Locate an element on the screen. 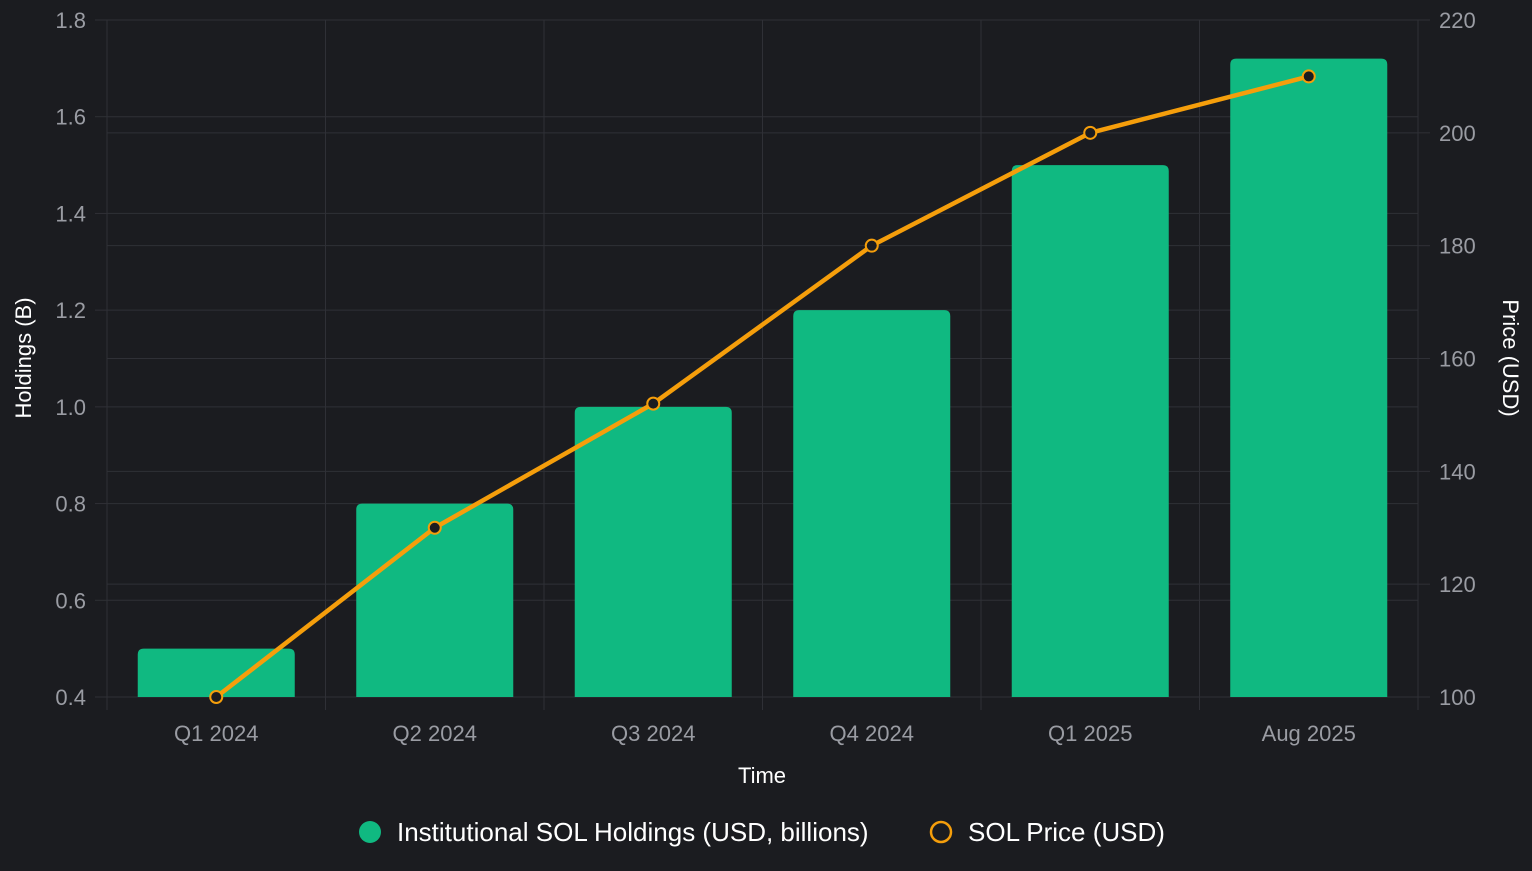  legend-price-label: SOL Price (USD) is located at coordinates (1066, 832).